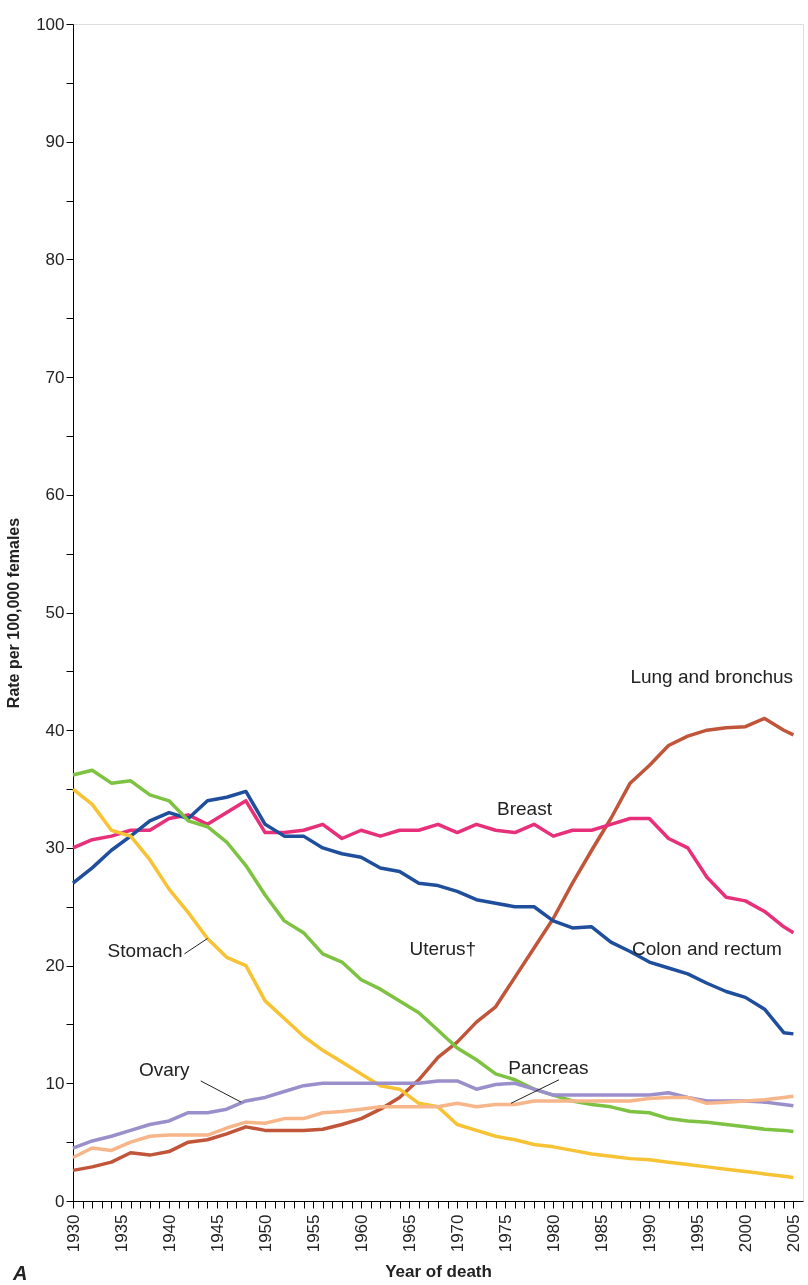 The height and width of the screenshot is (1285, 808). What do you see at coordinates (548, 1067) in the screenshot?
I see `series-label: Pancreas` at bounding box center [548, 1067].